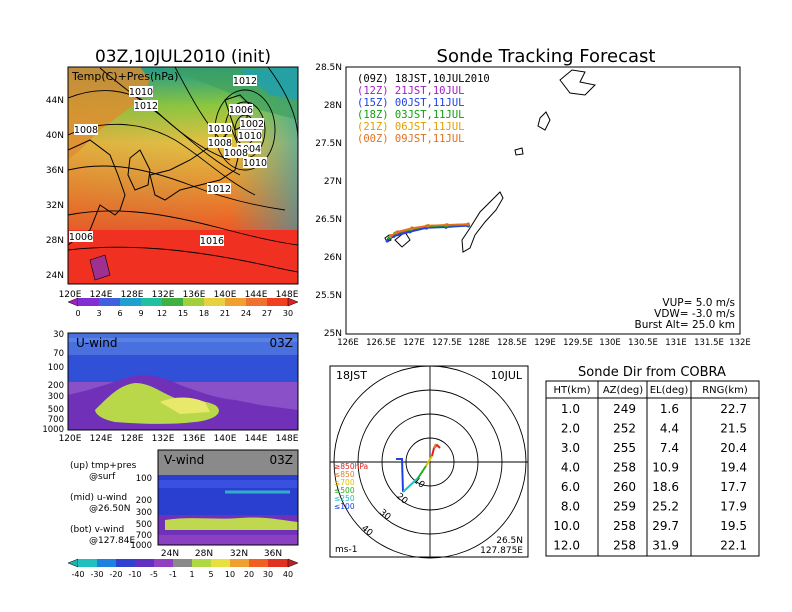  What do you see at coordinates (163, 295) in the screenshot?
I see `lon-tick-label: 132E` at bounding box center [163, 295].